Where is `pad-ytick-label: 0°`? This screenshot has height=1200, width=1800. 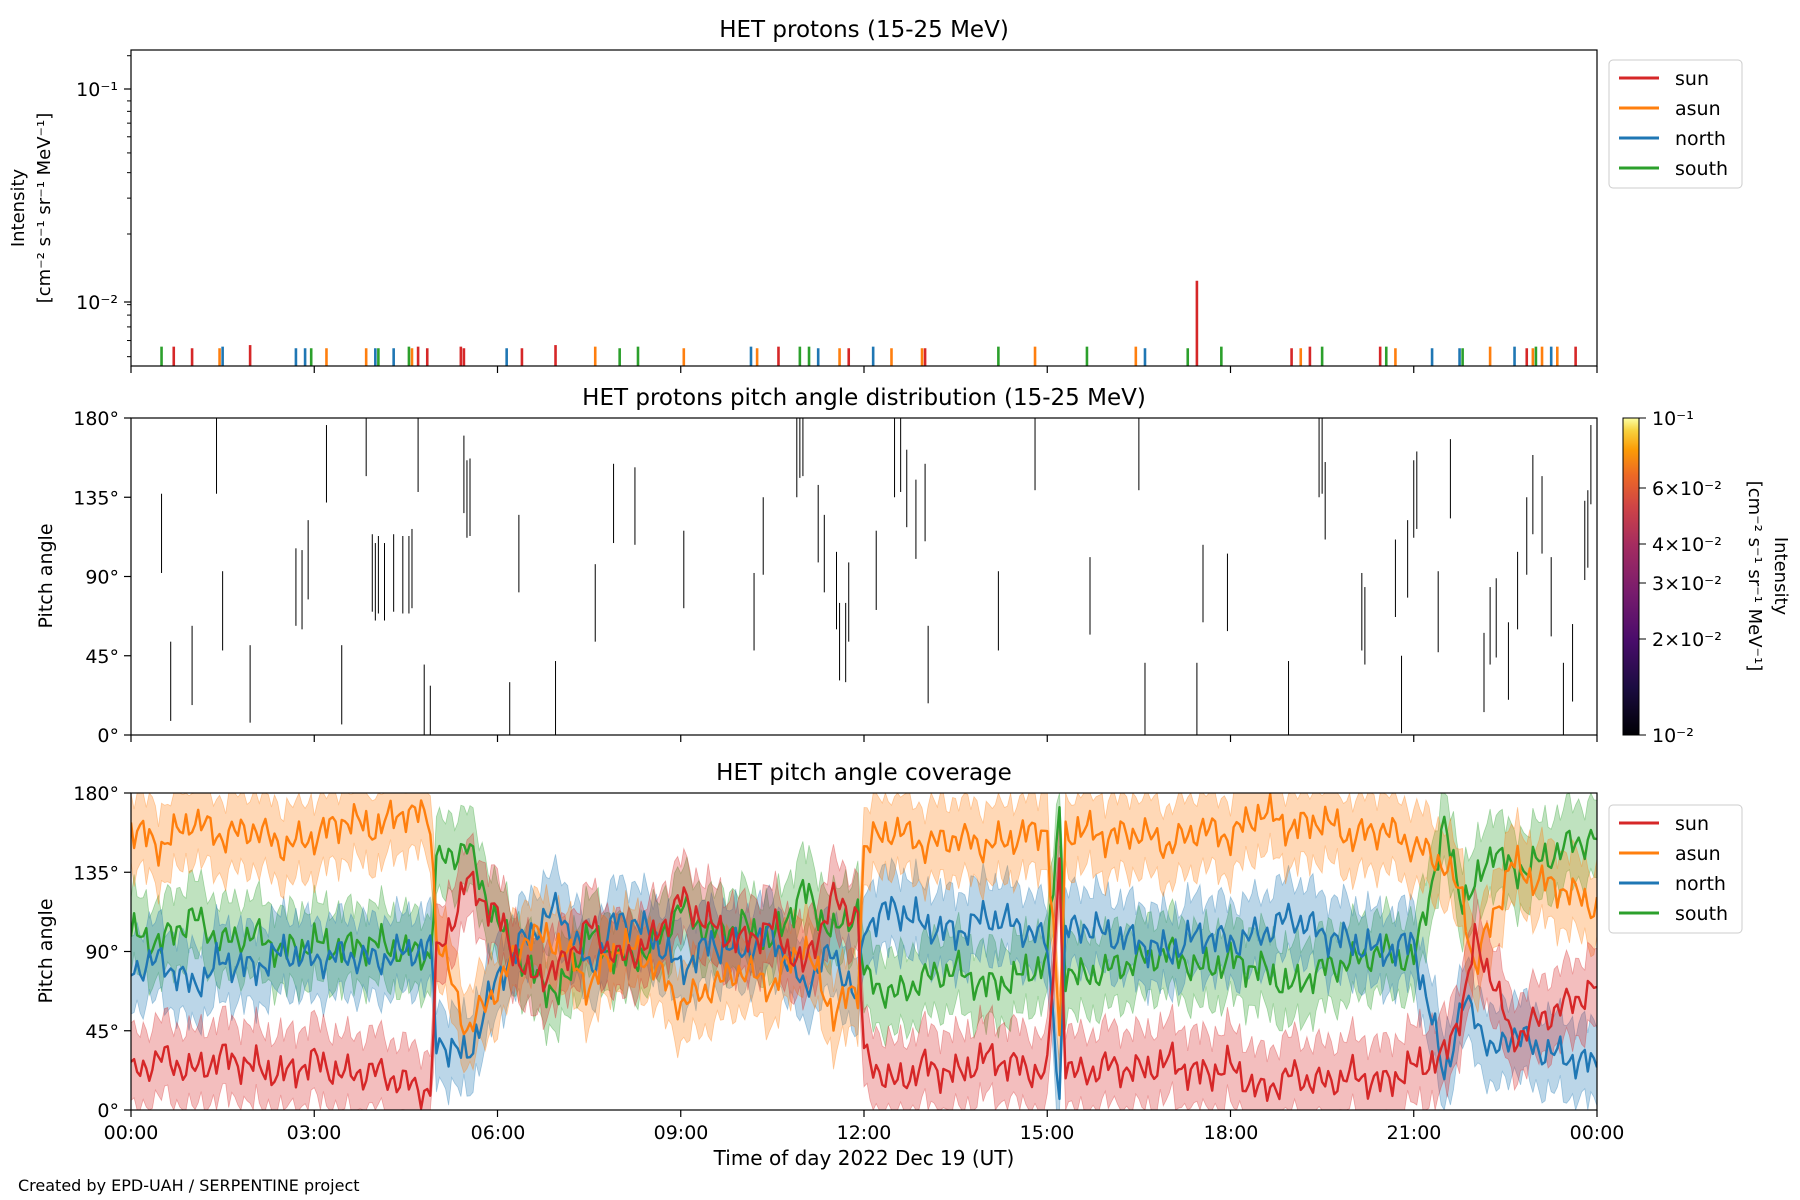
pad-ytick-label: 0° is located at coordinates (108, 736).